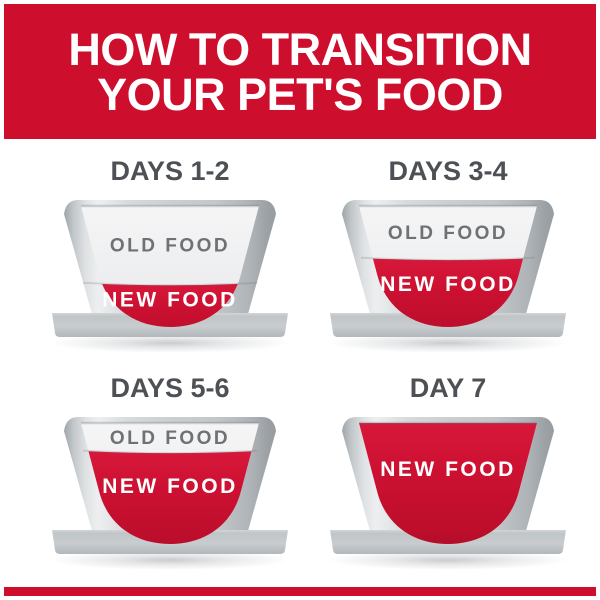  I want to click on footer-accent-bar, so click(300, 591).